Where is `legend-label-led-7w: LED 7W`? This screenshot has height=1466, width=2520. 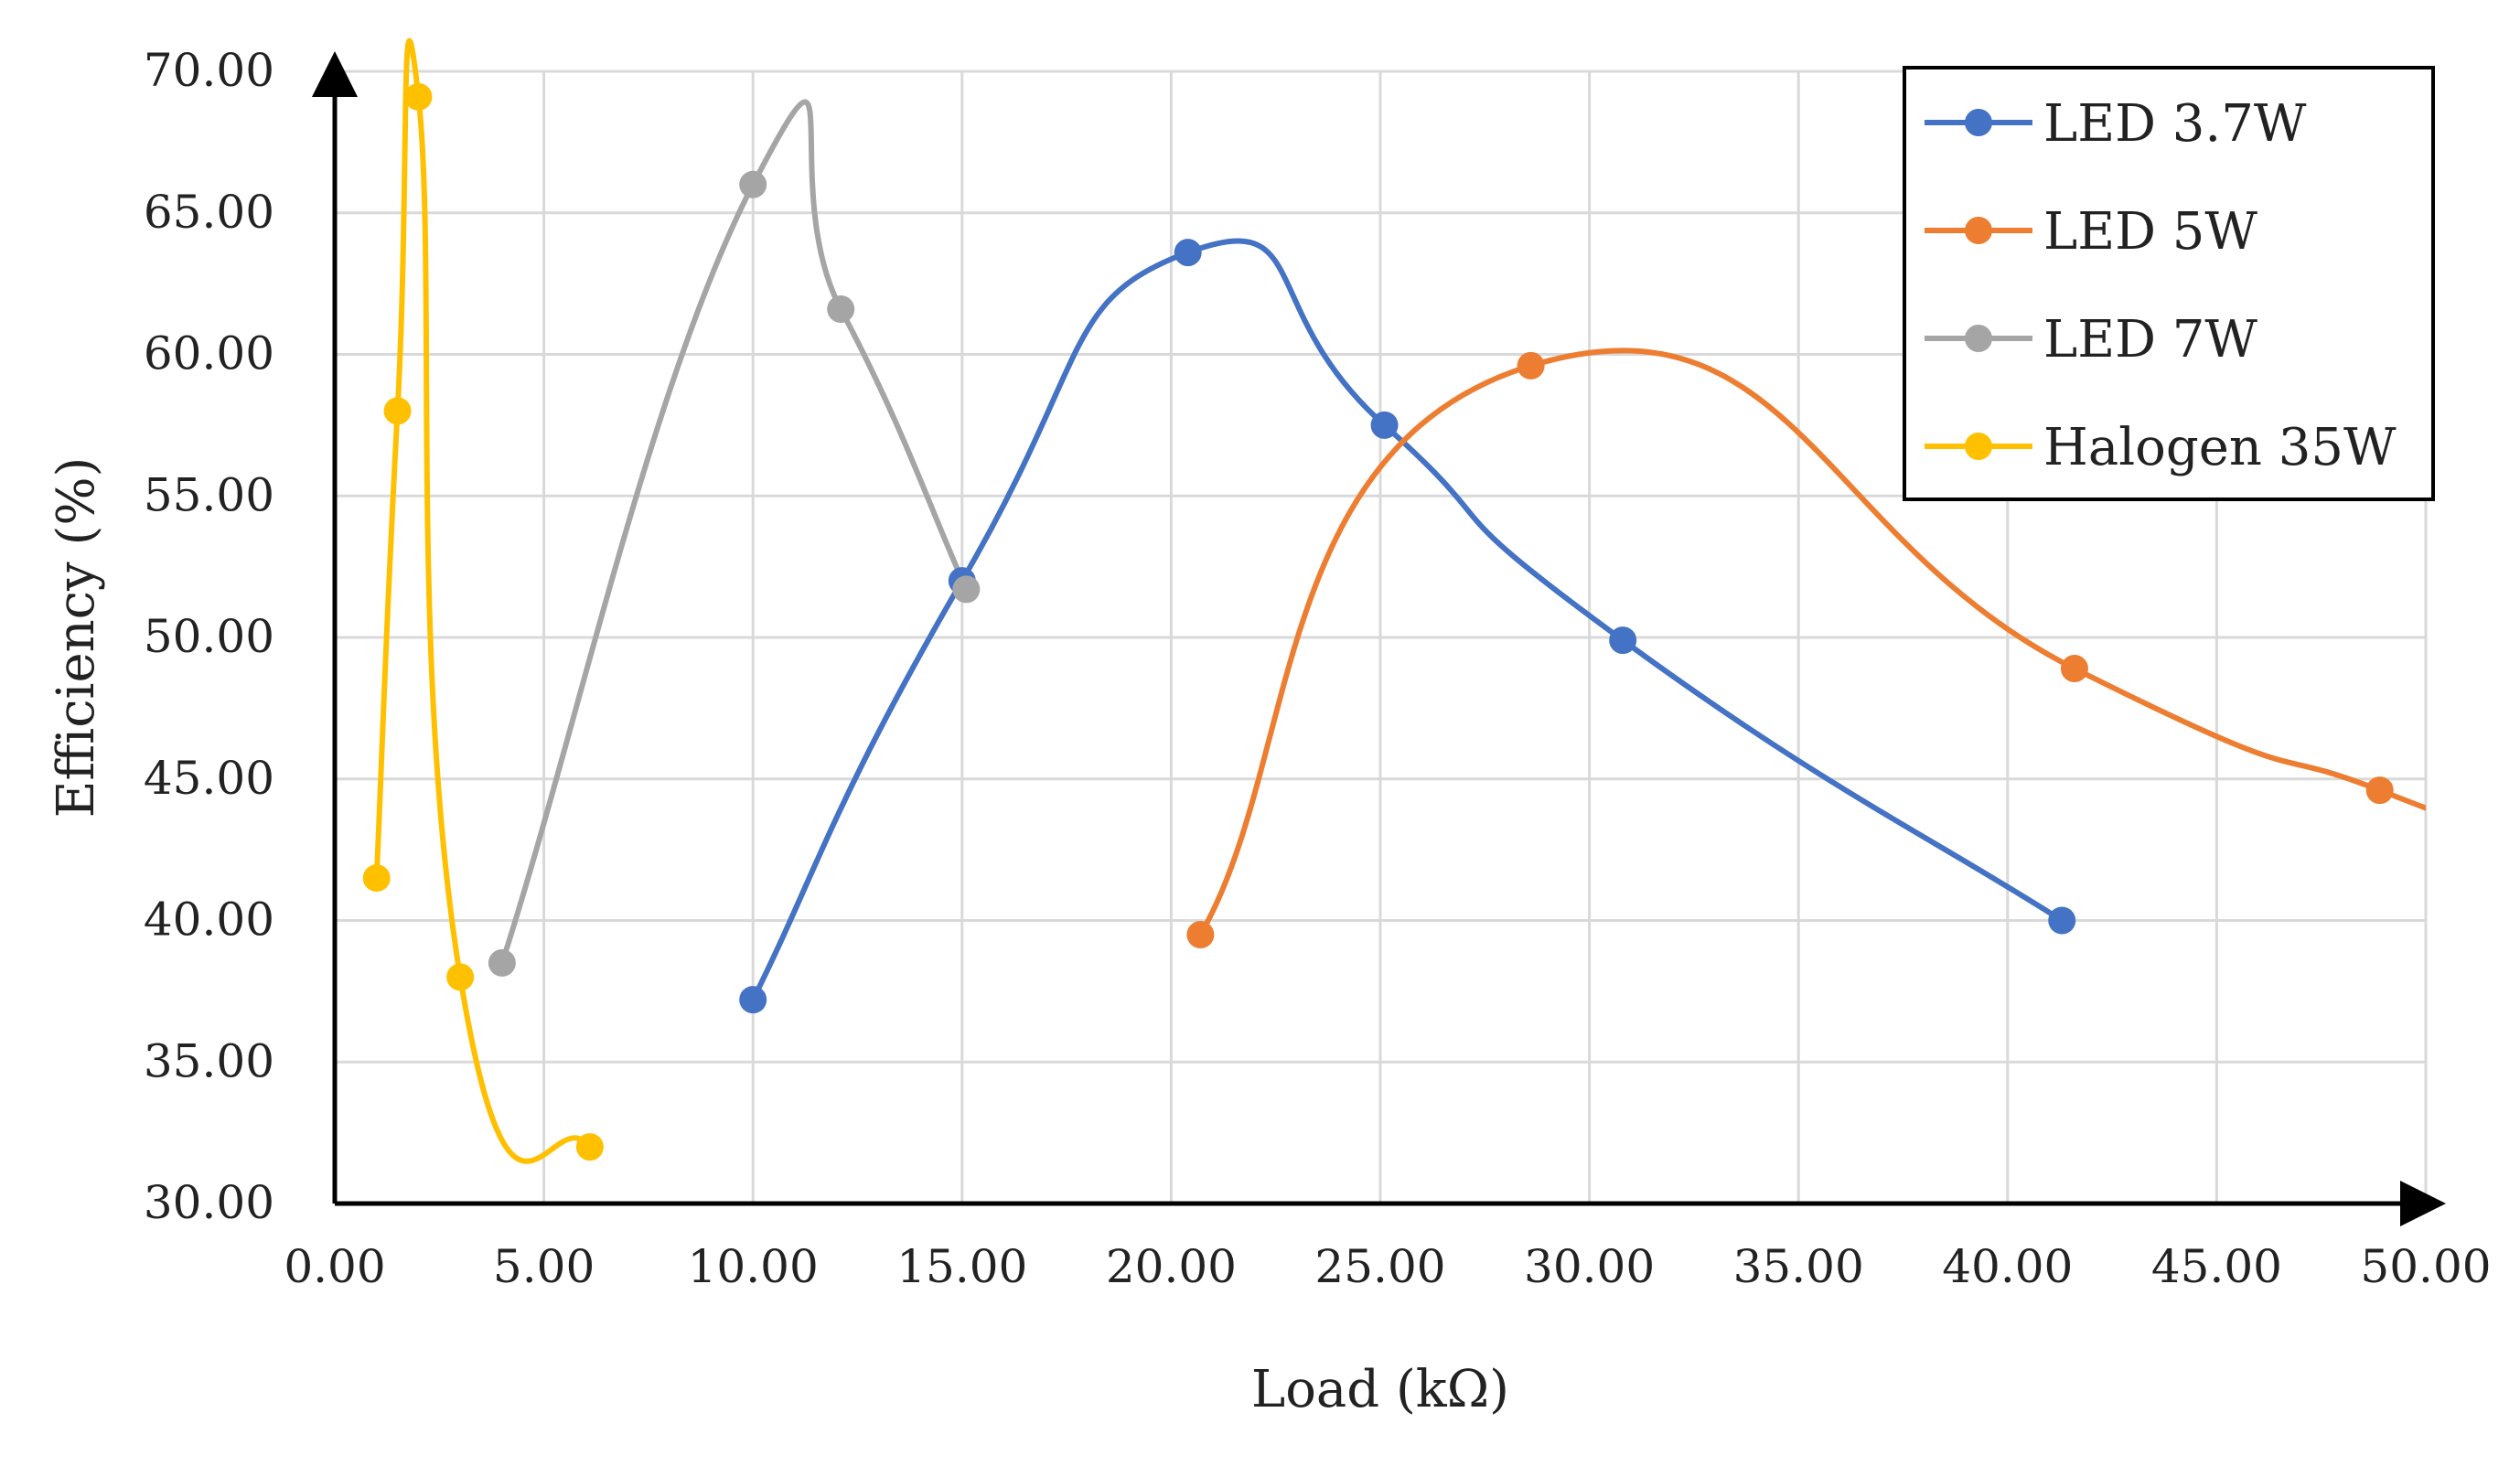
legend-label-led-7w: LED 7W is located at coordinates (2150, 339).